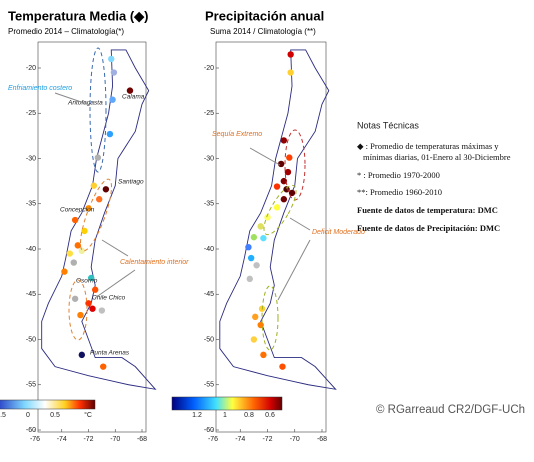 The height and width of the screenshot is (462, 534). I want to click on colorbar-label: .5, so click(3, 415).